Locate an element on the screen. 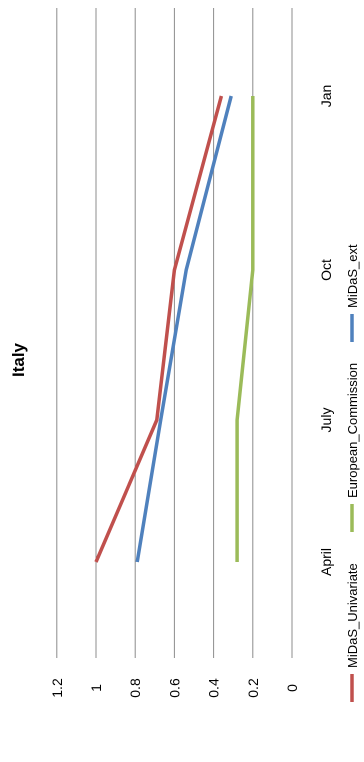  y-tick-label: 0 is located at coordinates (292, 688).